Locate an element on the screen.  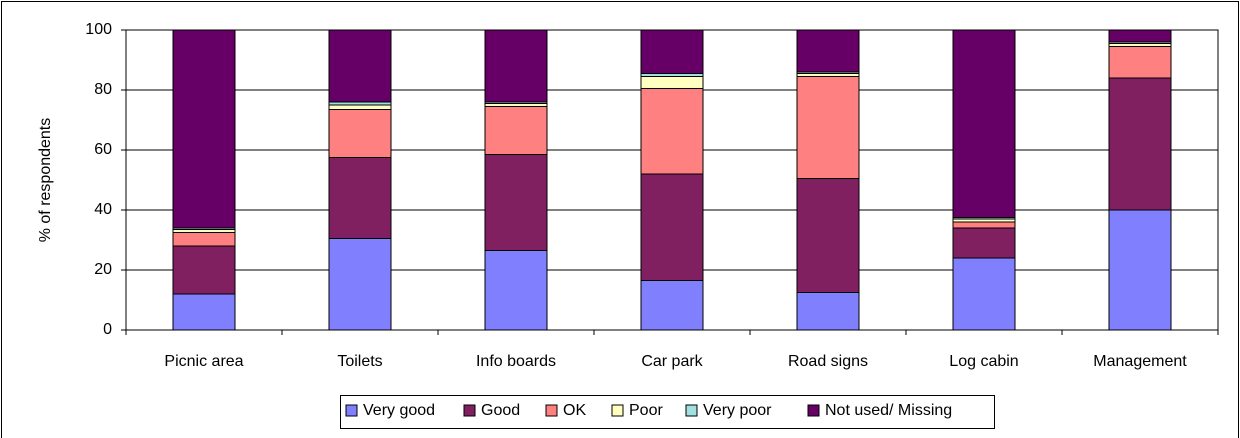
x-tick-label: Car park is located at coordinates (672, 361).